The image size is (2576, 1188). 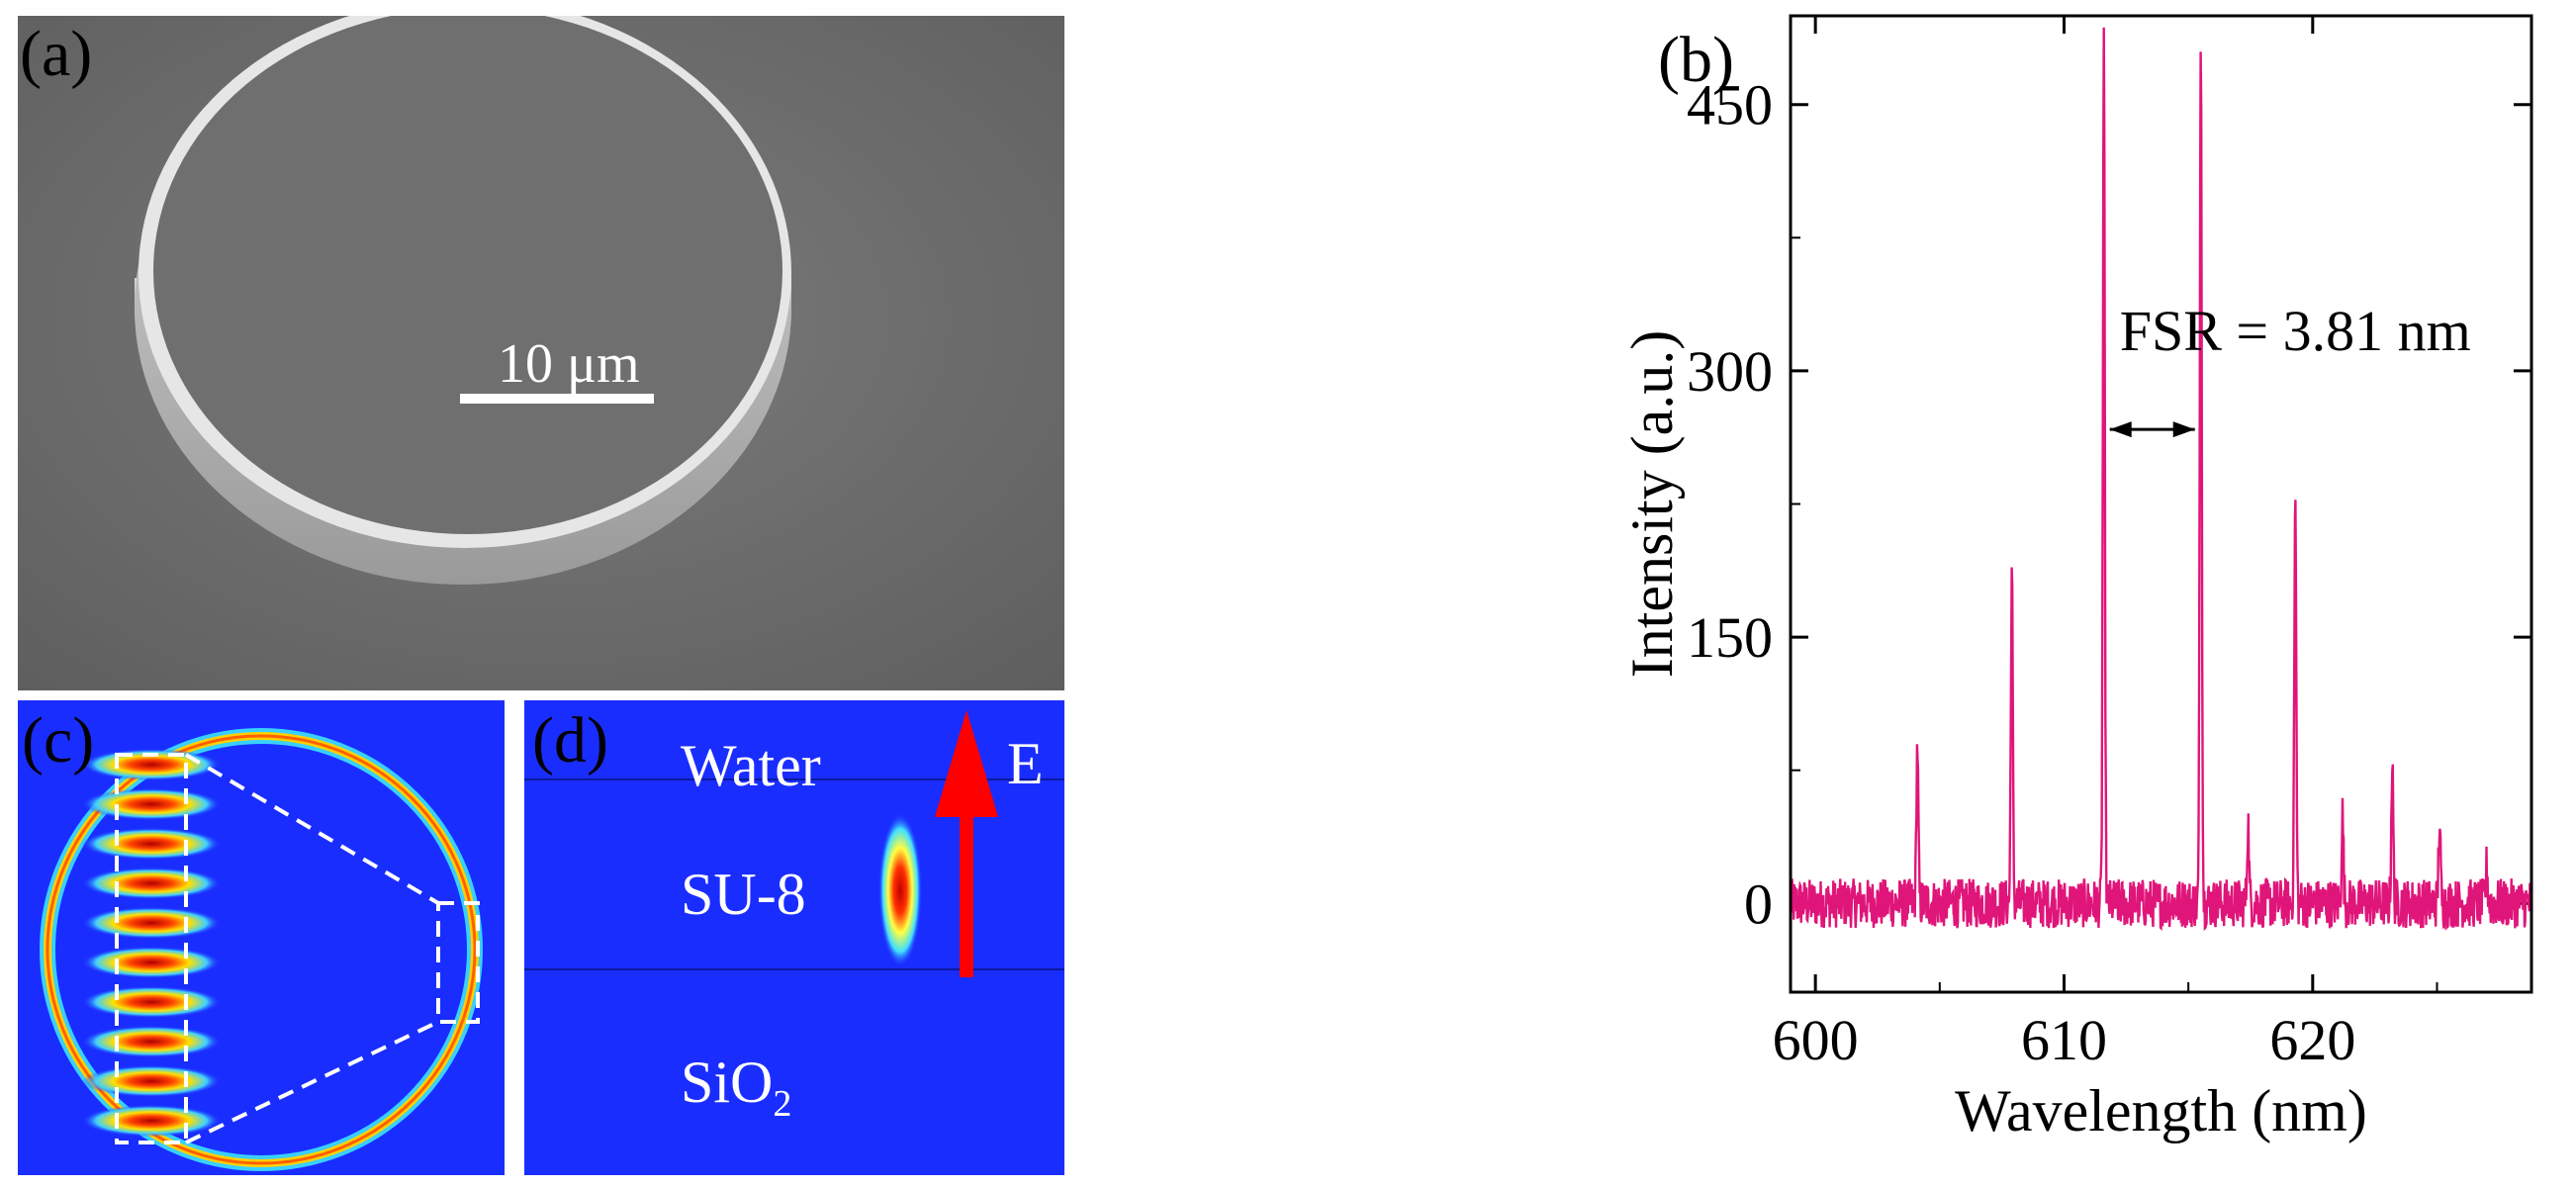 I want to click on fsr-arrow, so click(x=2152, y=430).